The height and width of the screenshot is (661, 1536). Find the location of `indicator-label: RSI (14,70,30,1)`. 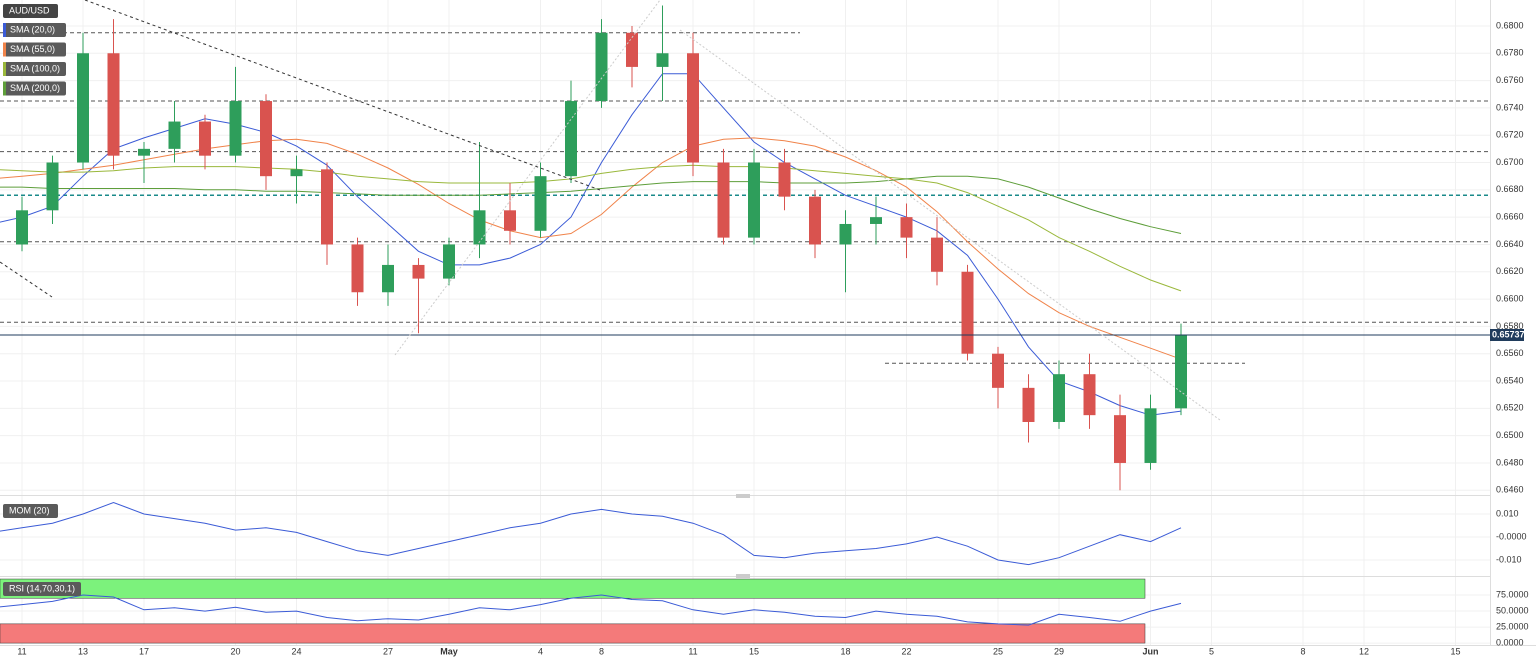

indicator-label: RSI (14,70,30,1) is located at coordinates (42, 588).